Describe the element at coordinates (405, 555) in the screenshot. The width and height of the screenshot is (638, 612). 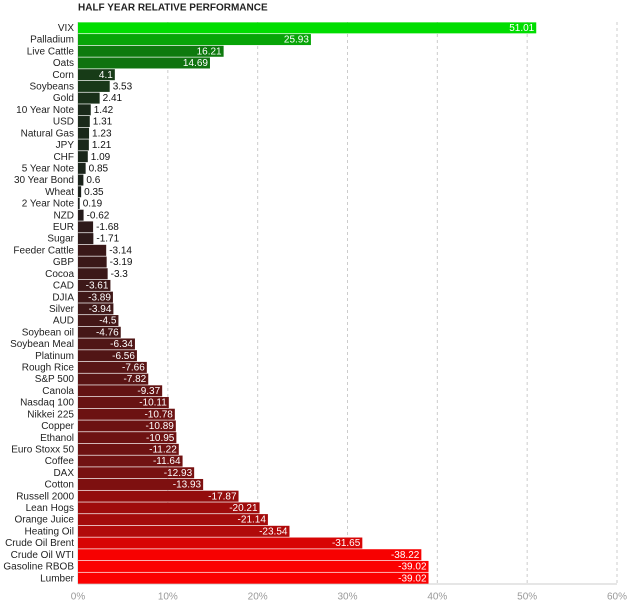
I see `value-label: -38.22` at that location.